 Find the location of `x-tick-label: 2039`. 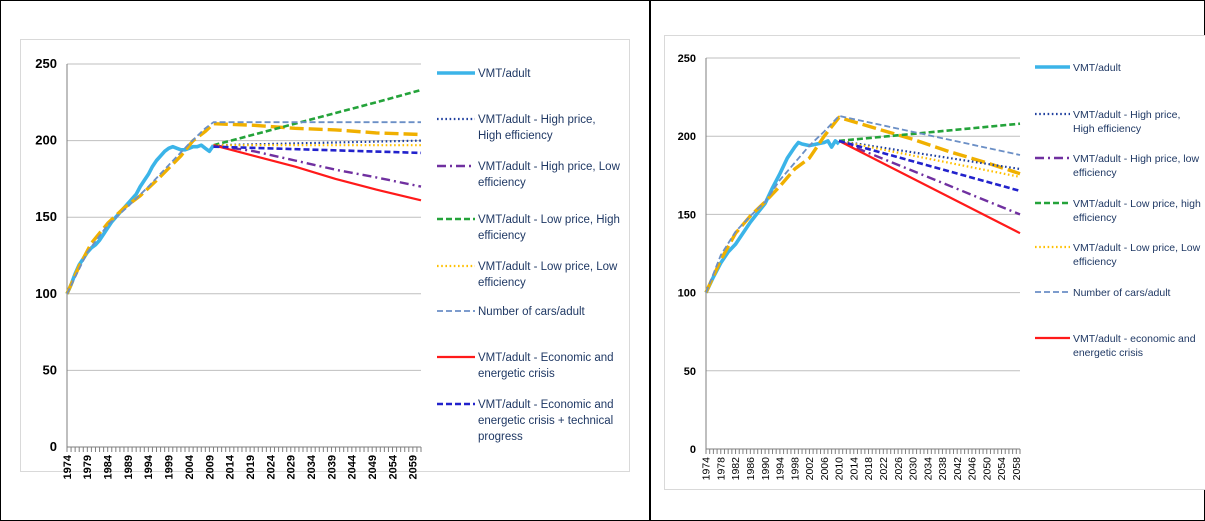

x-tick-label: 2039 is located at coordinates (332, 467).